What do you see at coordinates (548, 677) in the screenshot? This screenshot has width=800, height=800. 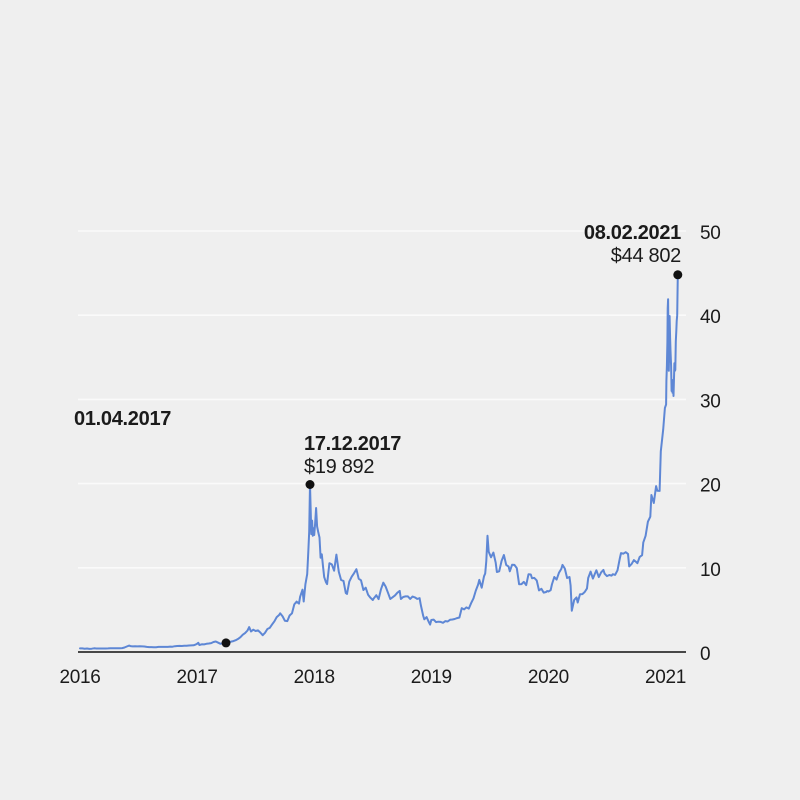 I see `x-tick-label: 2020` at bounding box center [548, 677].